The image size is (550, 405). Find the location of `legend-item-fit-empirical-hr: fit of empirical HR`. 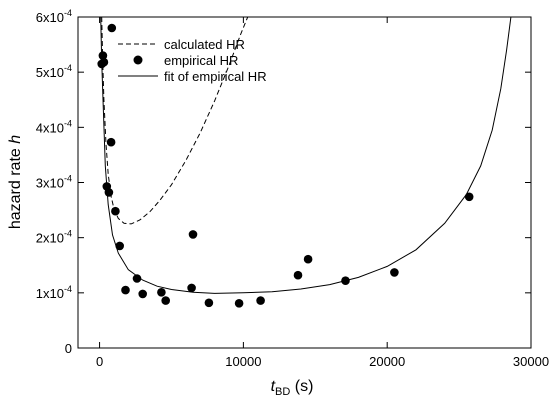

legend-item-fit-empirical-hr: fit of empirical HR is located at coordinates (192, 76).